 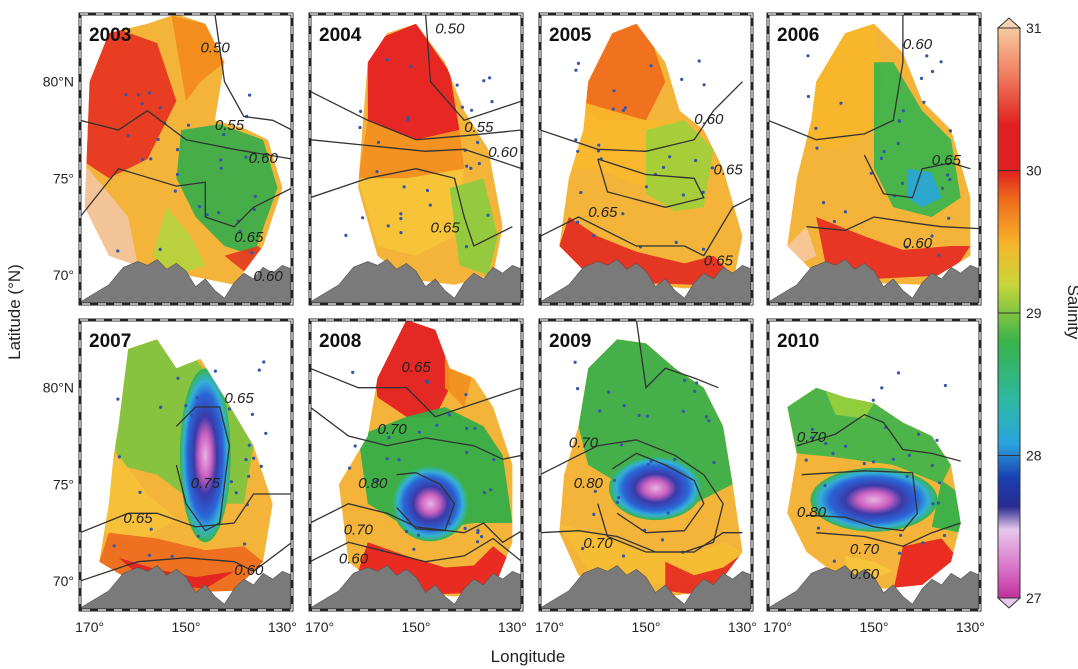 What do you see at coordinates (1009, 23) in the screenshot?
I see `colorbar-top-arrow` at bounding box center [1009, 23].